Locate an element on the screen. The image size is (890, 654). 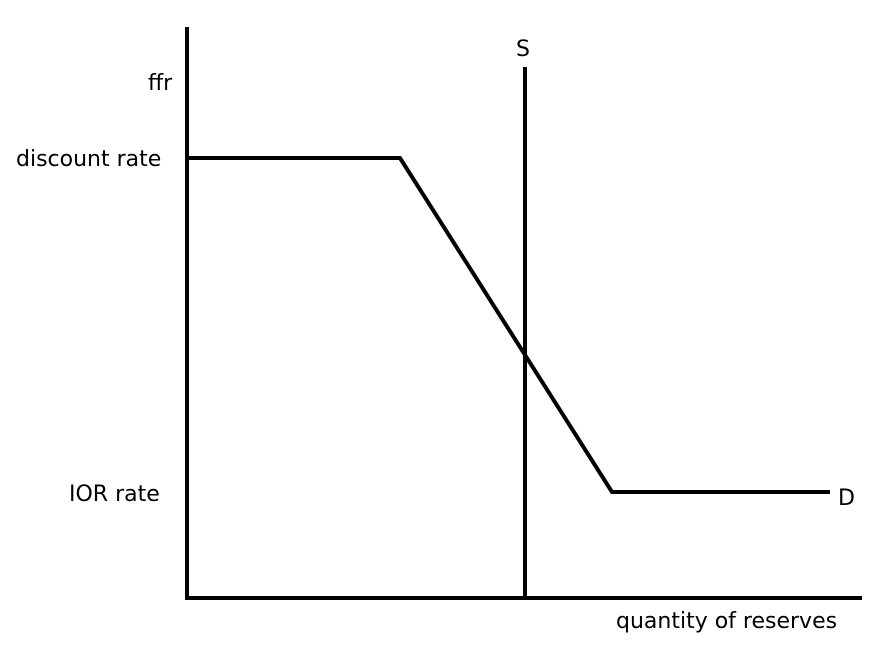
lower-rate-label: IOR rate is located at coordinates (114, 494).